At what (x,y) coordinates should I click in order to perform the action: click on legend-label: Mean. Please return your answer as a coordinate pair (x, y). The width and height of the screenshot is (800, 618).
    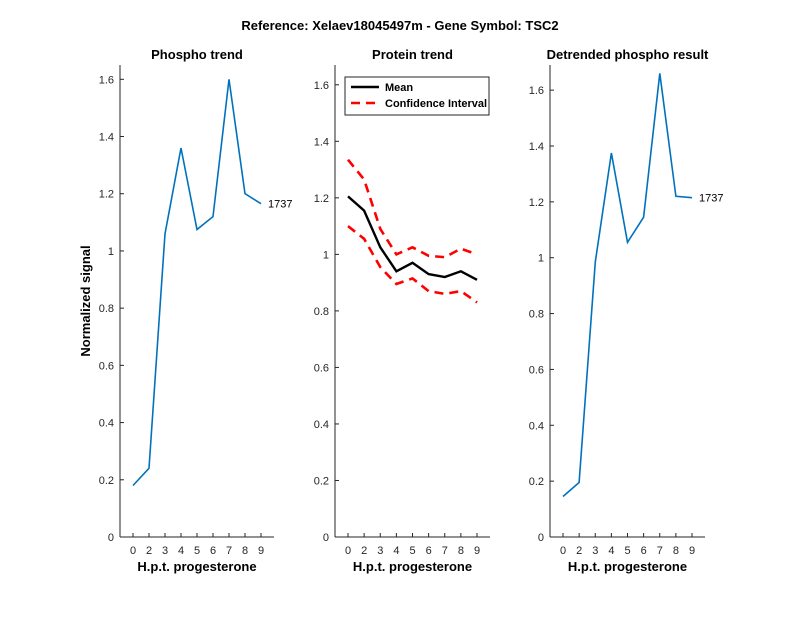
    Looking at the image, I should click on (399, 88).